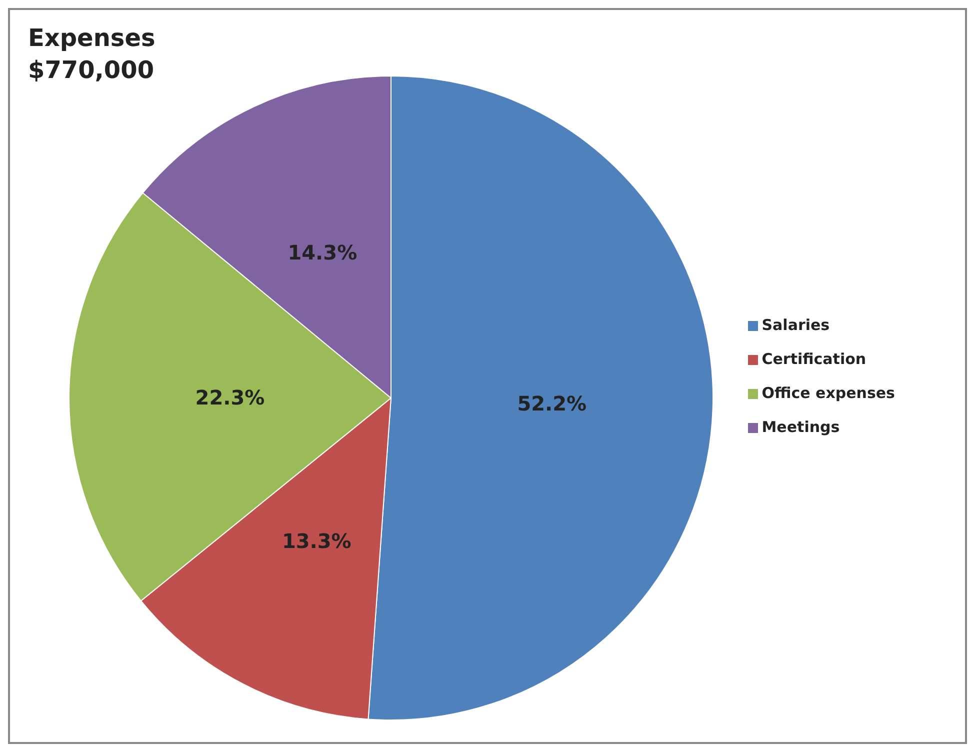 This screenshot has height=750, width=973. Describe the element at coordinates (796, 325) in the screenshot. I see `legend-label: Salaries` at that location.